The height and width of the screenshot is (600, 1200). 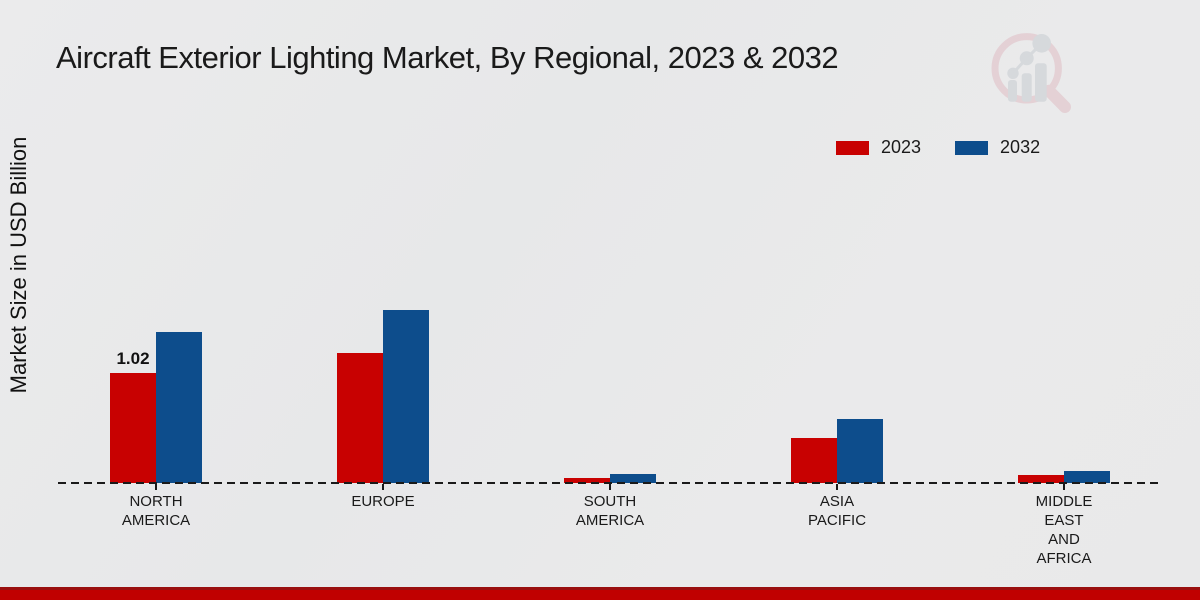 I want to click on legend: 2023 2032, so click(x=938, y=147).